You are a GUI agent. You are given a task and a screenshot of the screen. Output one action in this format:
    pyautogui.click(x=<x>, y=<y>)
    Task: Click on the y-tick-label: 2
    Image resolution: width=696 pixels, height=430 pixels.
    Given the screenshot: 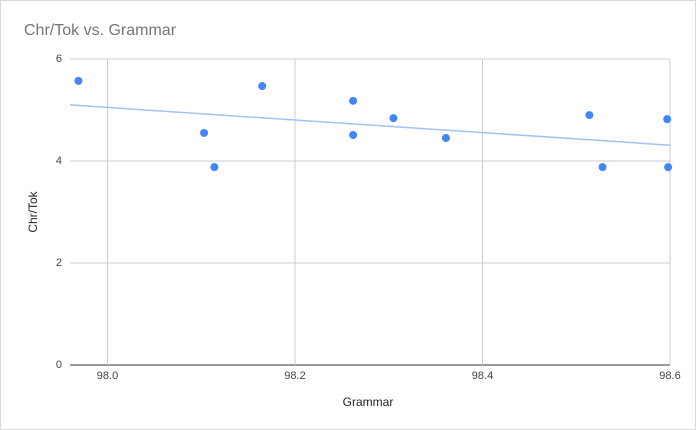 What is the action you would take?
    pyautogui.click(x=59, y=263)
    